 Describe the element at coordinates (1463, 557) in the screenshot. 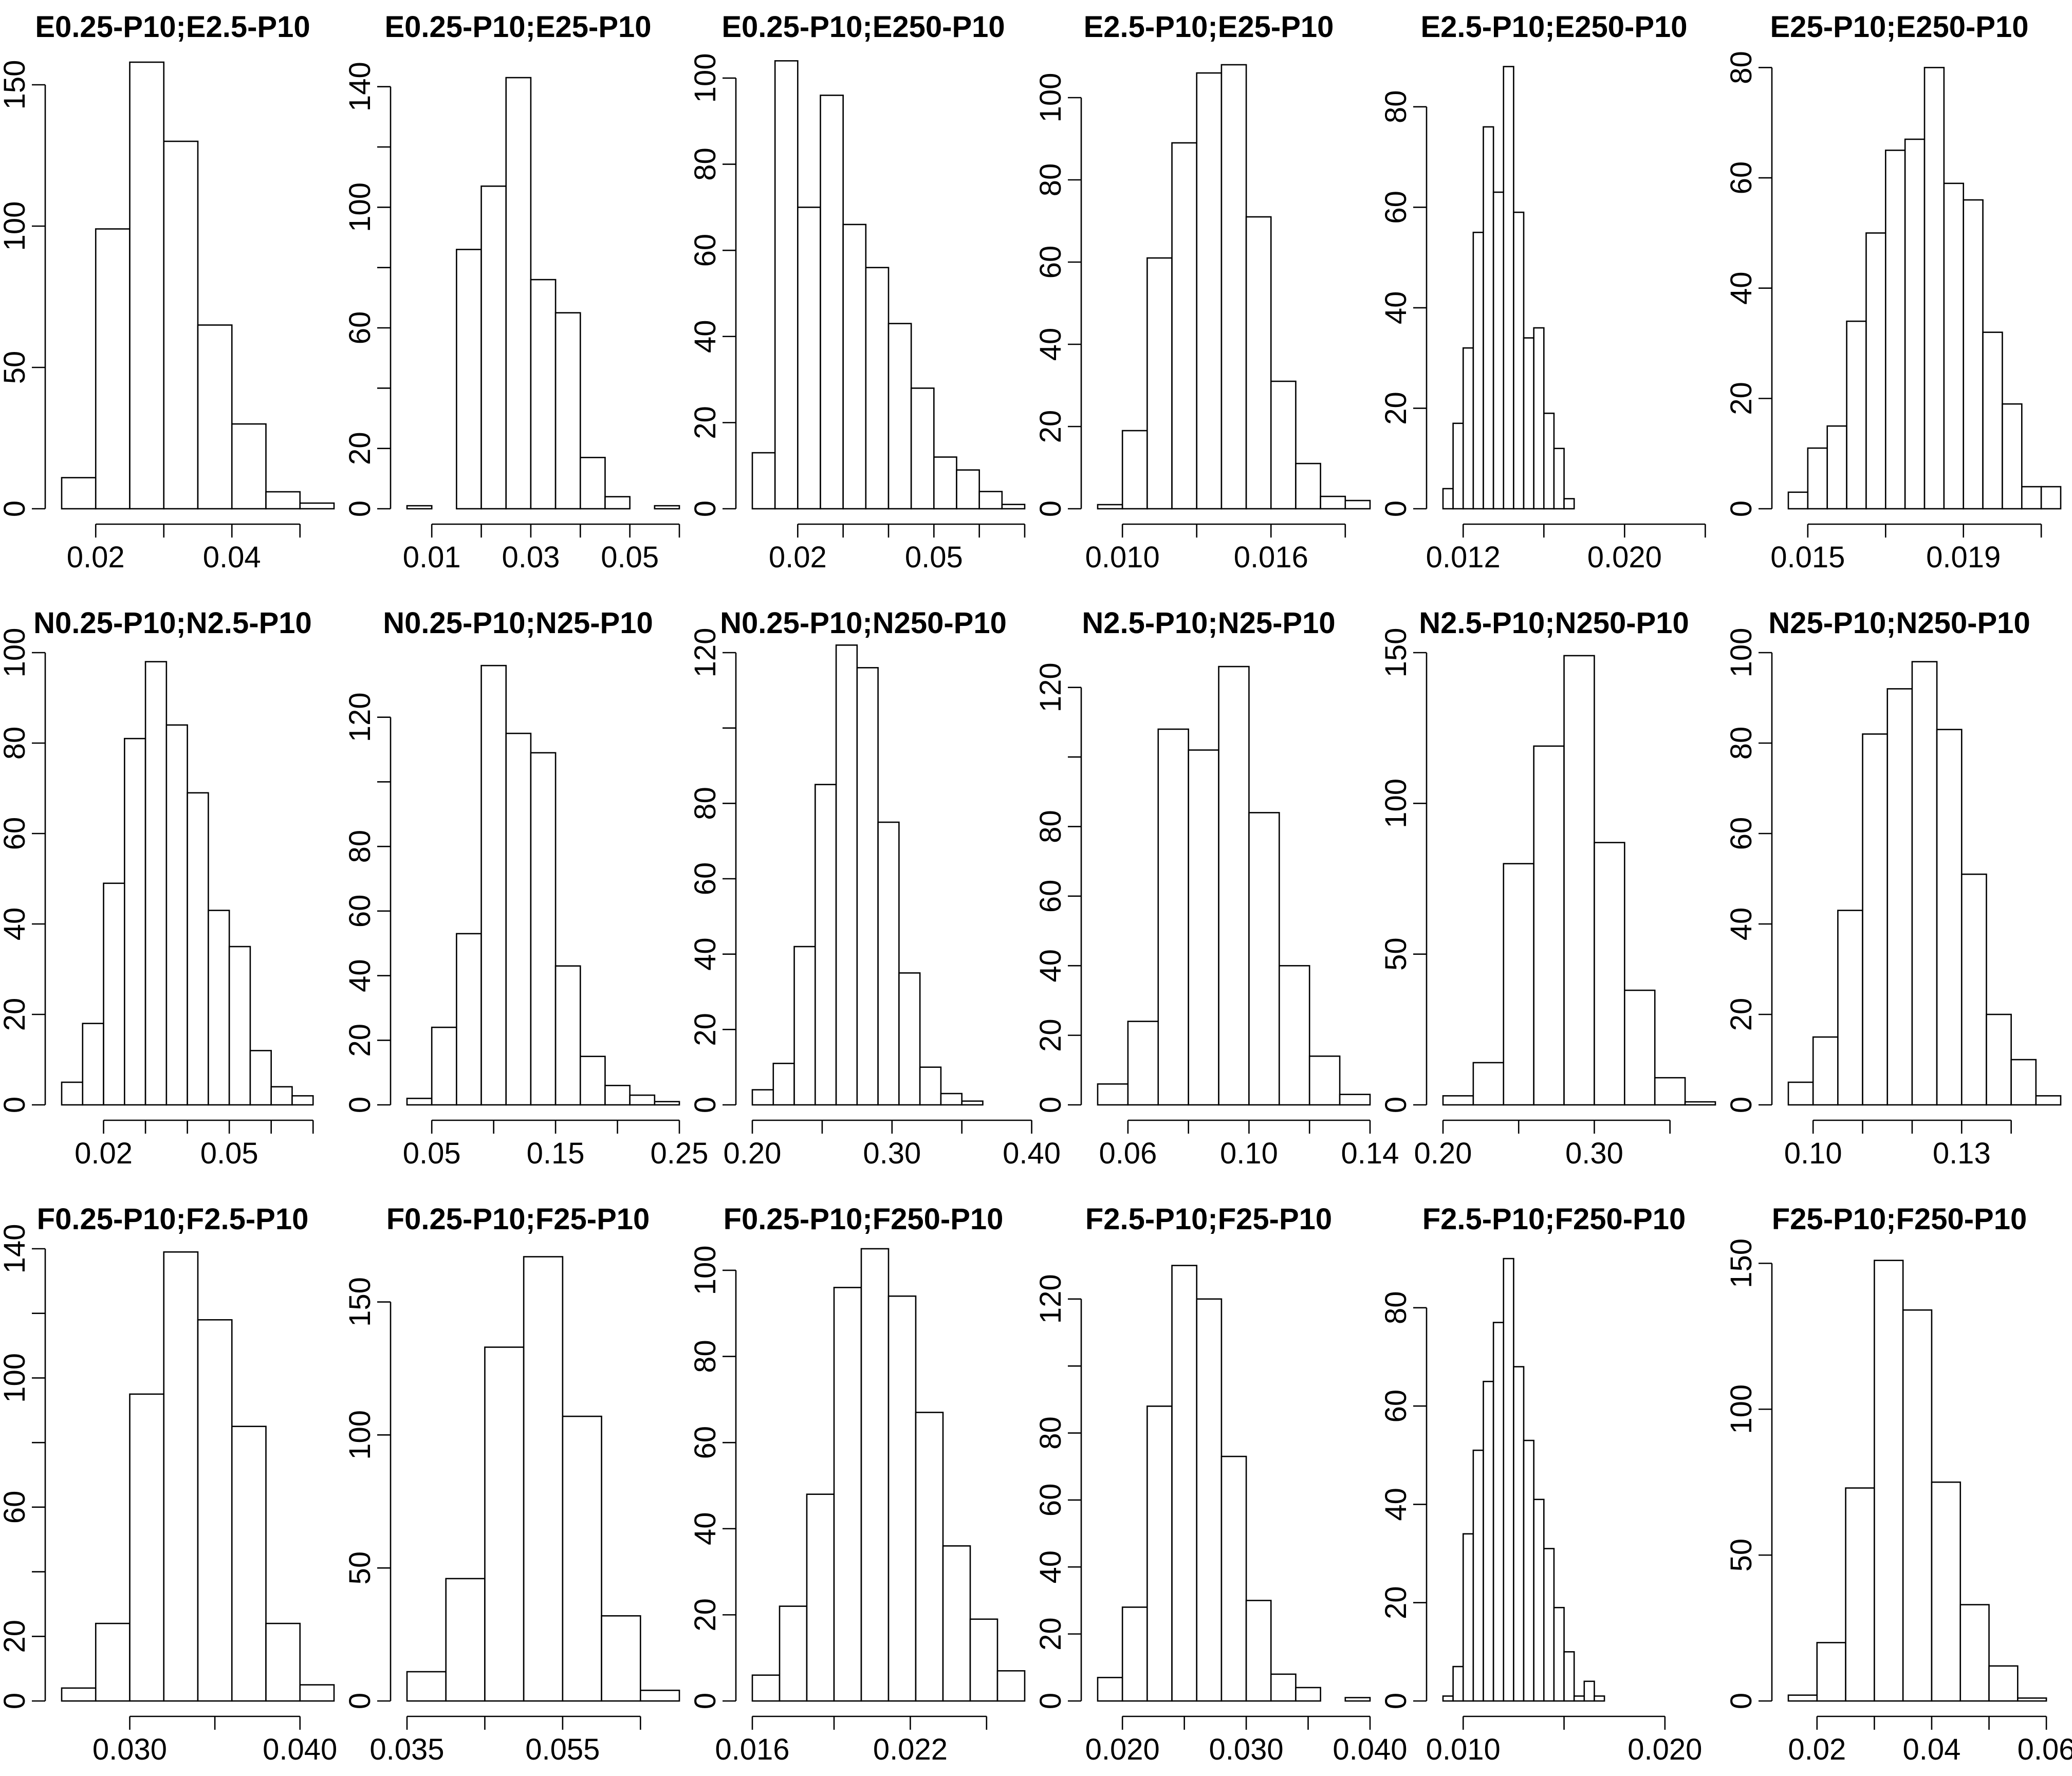

I see `x-tick-label: 0.012` at that location.